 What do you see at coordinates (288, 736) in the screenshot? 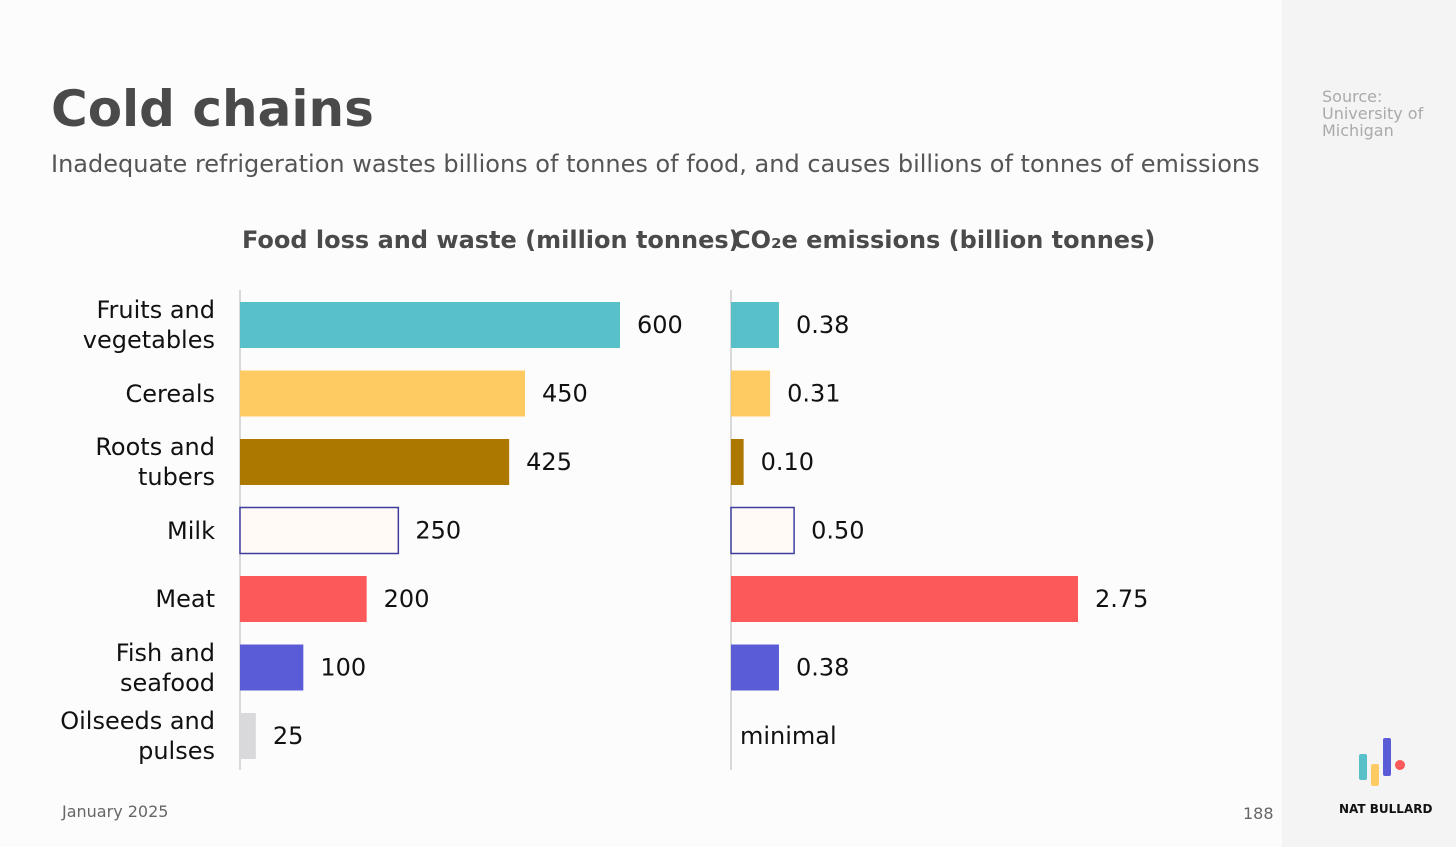
I see `value-label: 25` at bounding box center [288, 736].